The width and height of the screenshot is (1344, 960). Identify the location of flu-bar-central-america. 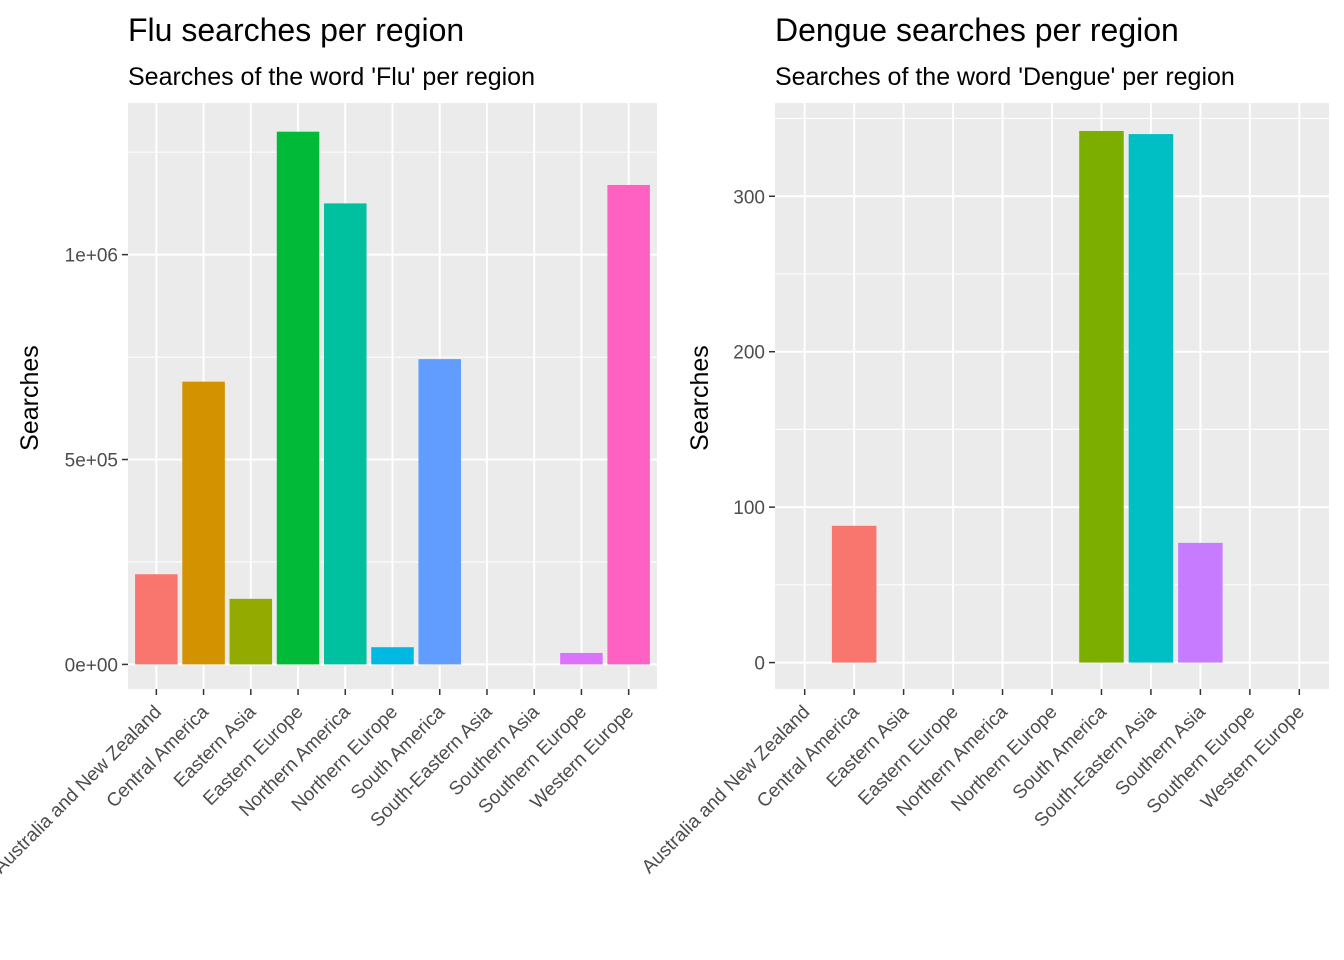
(203, 523).